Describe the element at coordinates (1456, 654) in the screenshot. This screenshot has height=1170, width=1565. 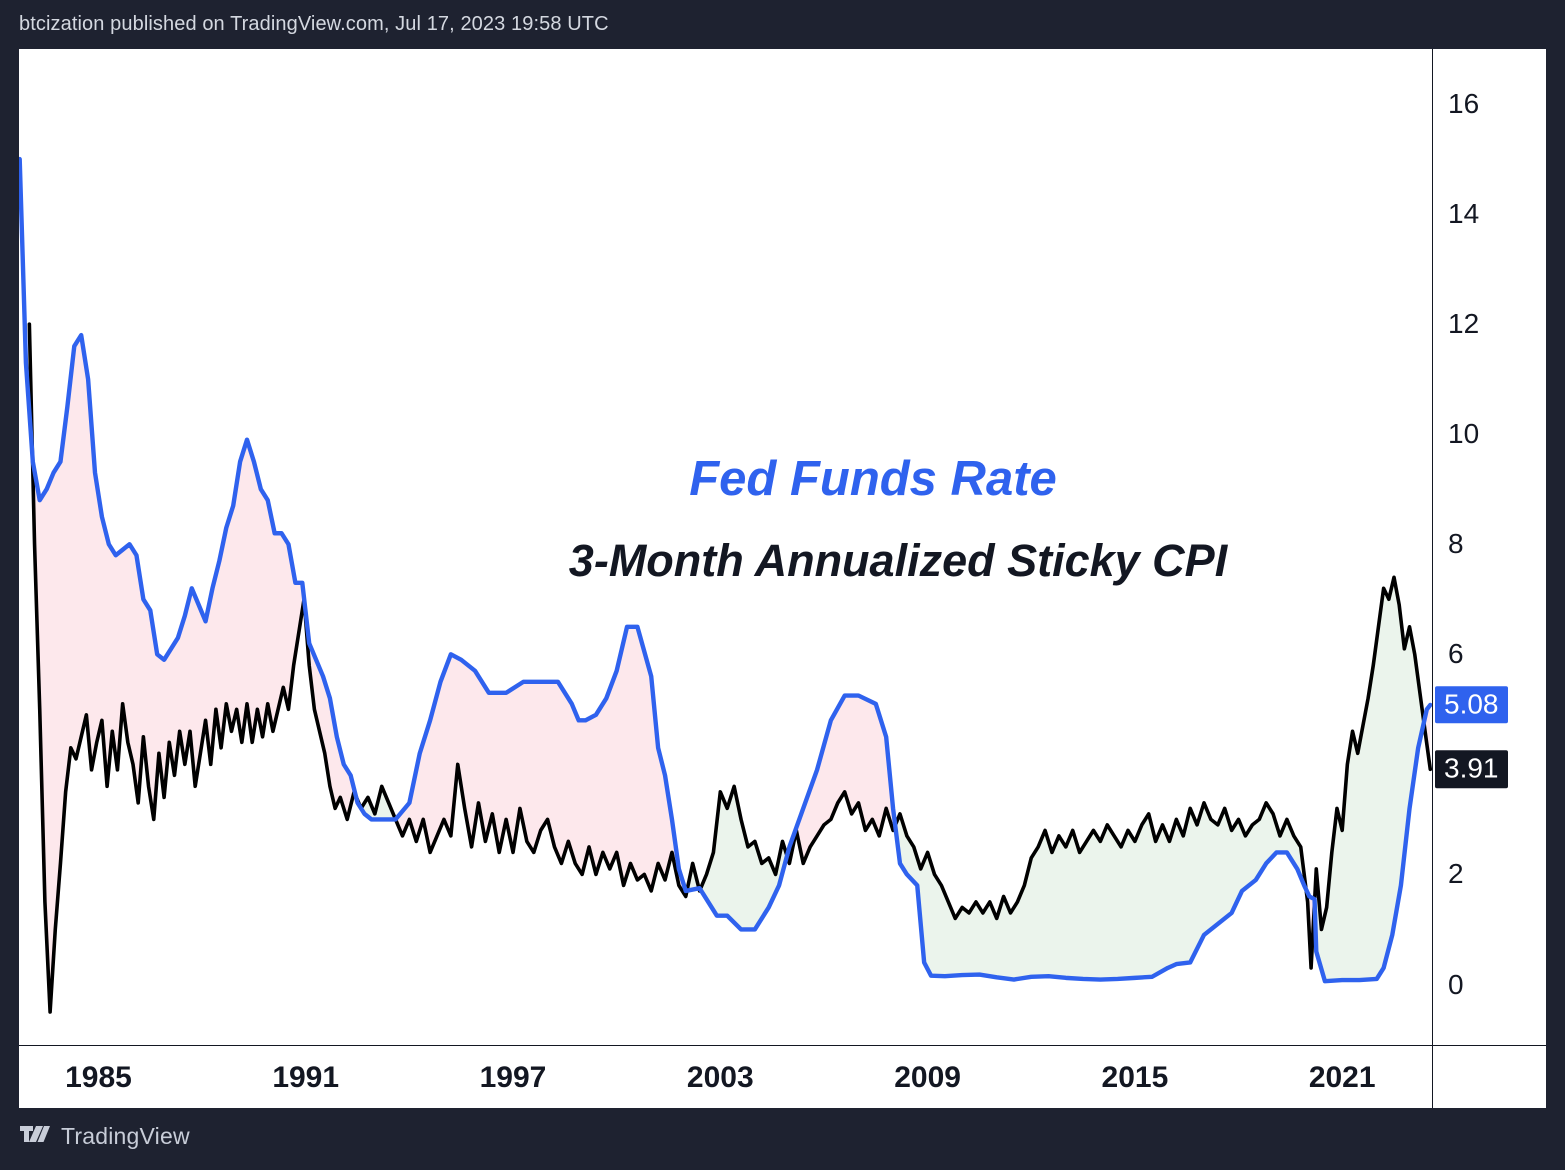
I see `price-axis-tick: 6` at that location.